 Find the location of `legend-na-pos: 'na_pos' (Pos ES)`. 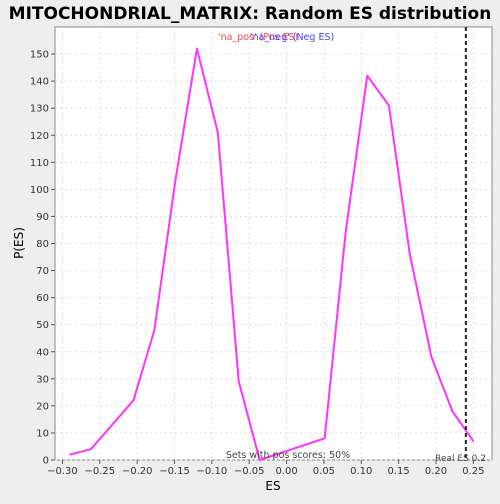

legend-na-pos: 'na_pos' (Pos ES) is located at coordinates (258, 37).